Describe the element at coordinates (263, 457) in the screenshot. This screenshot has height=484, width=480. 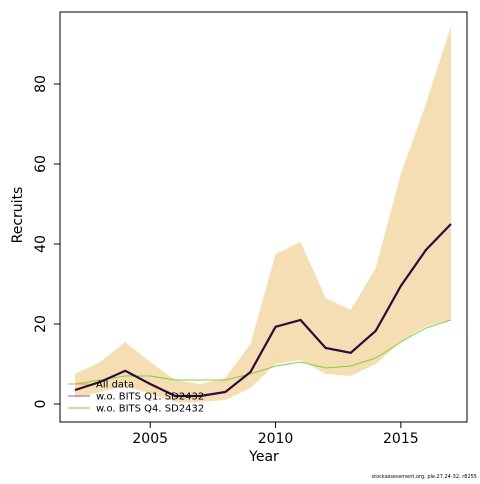
I see `x-axis-label: Year` at that location.